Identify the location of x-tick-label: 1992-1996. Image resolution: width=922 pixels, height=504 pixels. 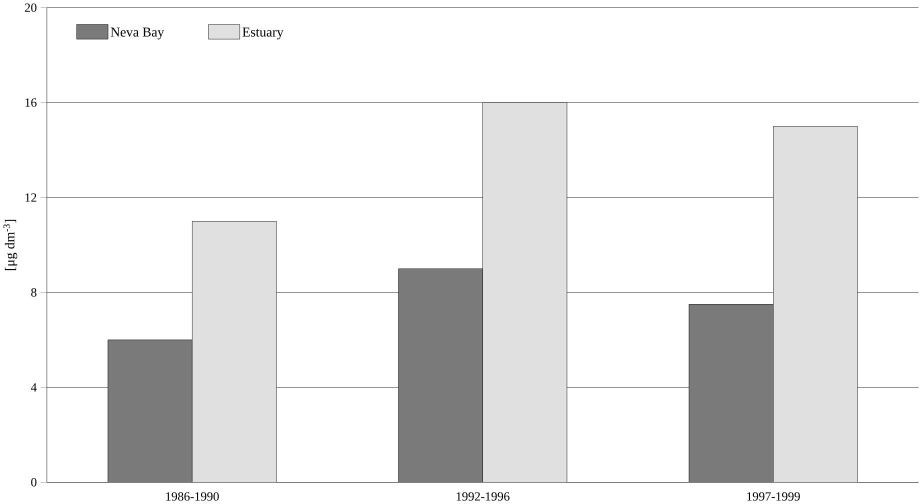
(483, 496).